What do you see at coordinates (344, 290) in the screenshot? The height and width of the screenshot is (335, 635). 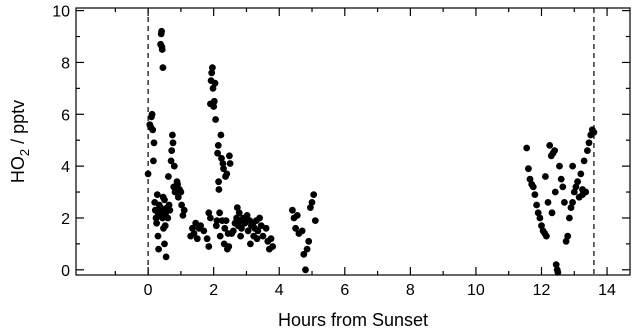 I see `x-tick-label: 6` at bounding box center [344, 290].